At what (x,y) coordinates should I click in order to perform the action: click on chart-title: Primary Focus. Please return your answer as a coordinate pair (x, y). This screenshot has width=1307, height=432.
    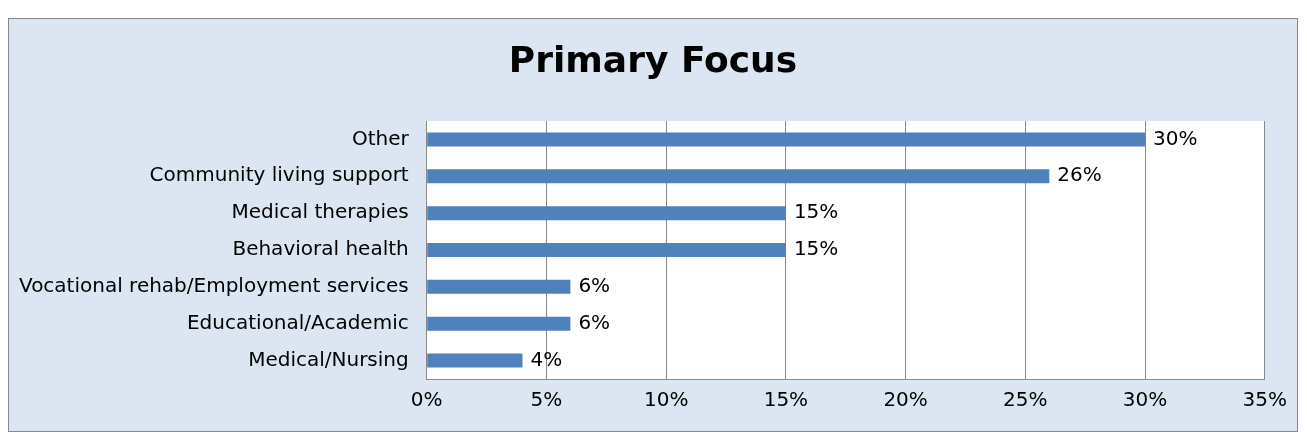
    Looking at the image, I should click on (653, 59).